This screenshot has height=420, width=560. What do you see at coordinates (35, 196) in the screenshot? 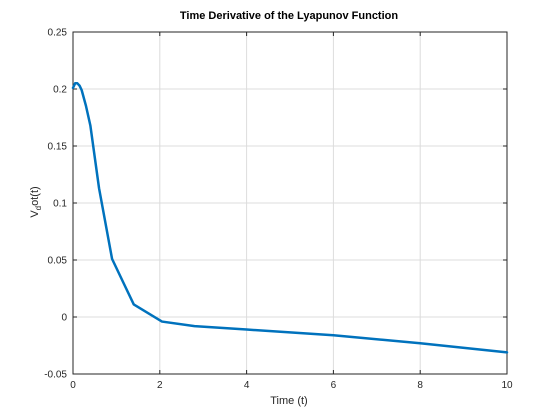
I see `y-axis-label-rest: ot(t)` at bounding box center [35, 196].